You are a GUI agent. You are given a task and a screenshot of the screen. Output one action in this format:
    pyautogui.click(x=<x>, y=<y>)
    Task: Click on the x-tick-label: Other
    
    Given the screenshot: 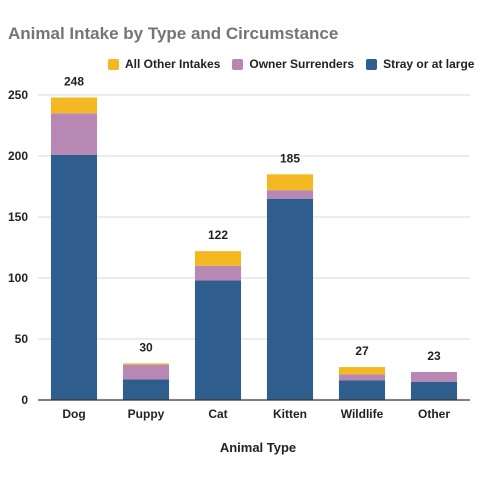 What is the action you would take?
    pyautogui.click(x=434, y=414)
    